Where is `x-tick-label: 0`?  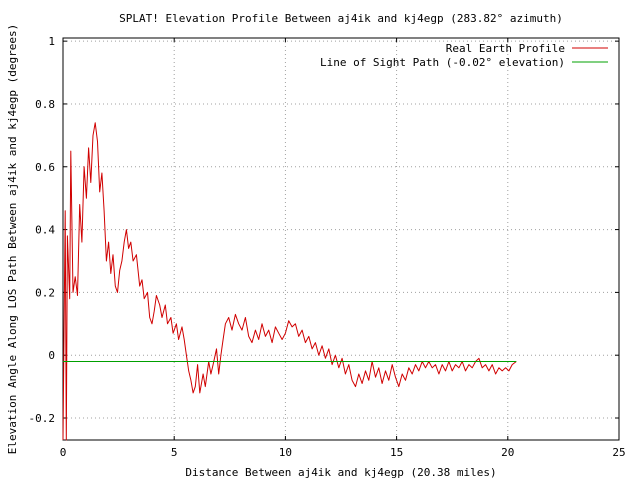 x-tick-label: 0 is located at coordinates (63, 452).